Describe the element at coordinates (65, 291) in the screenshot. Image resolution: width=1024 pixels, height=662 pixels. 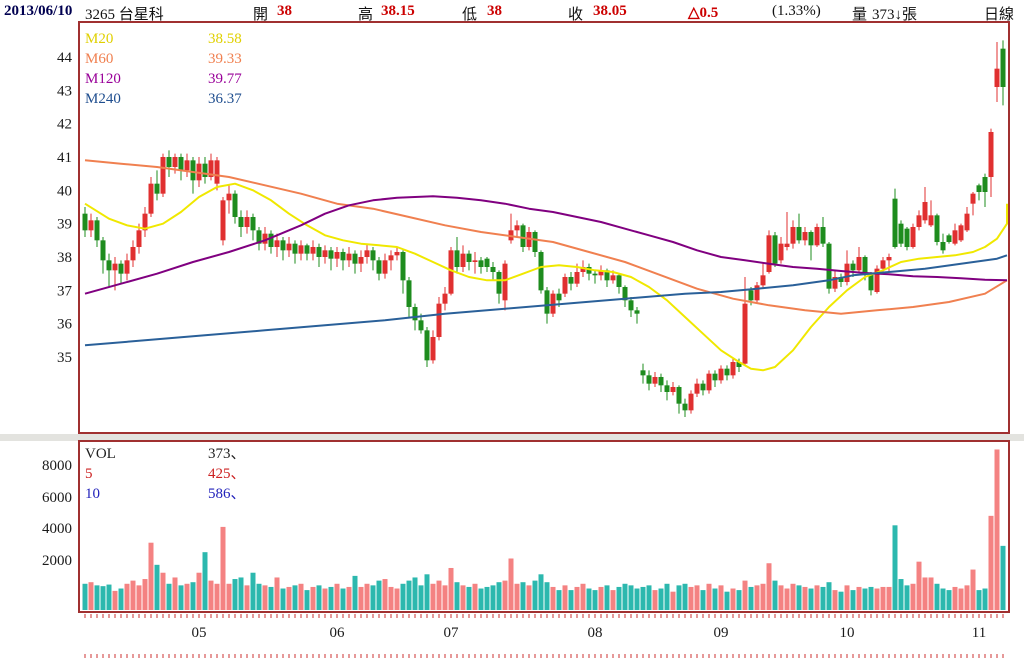
I see `price-axis-label: 37` at that location.